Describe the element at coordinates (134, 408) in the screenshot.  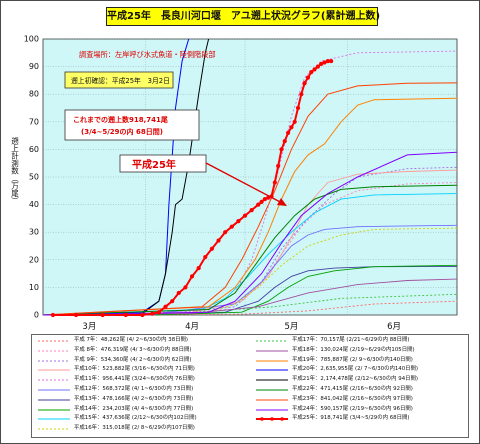
I see `legend-label: 平成14年：234,203尾 (4/ 4~6/30の内 77日間)` at that location.